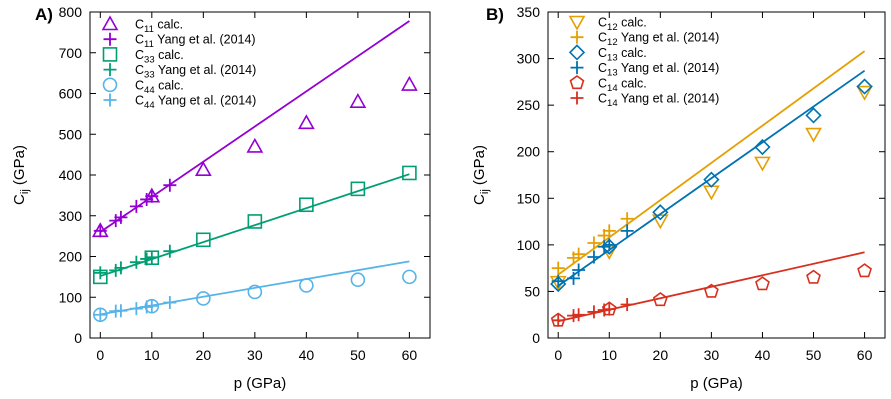 The image size is (891, 399). I want to click on y-tick-label: 0, so click(536, 338).